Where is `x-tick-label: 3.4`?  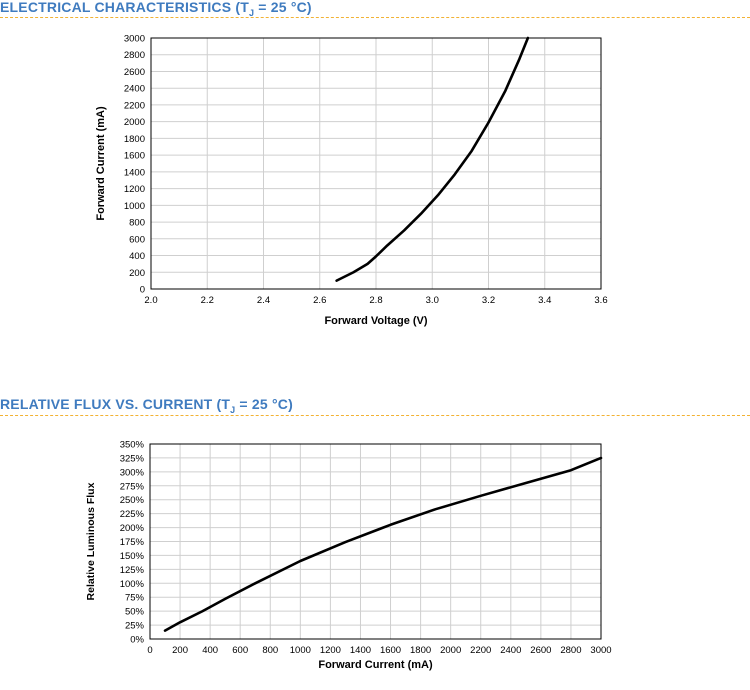 x-tick-label: 3.4 is located at coordinates (544, 300).